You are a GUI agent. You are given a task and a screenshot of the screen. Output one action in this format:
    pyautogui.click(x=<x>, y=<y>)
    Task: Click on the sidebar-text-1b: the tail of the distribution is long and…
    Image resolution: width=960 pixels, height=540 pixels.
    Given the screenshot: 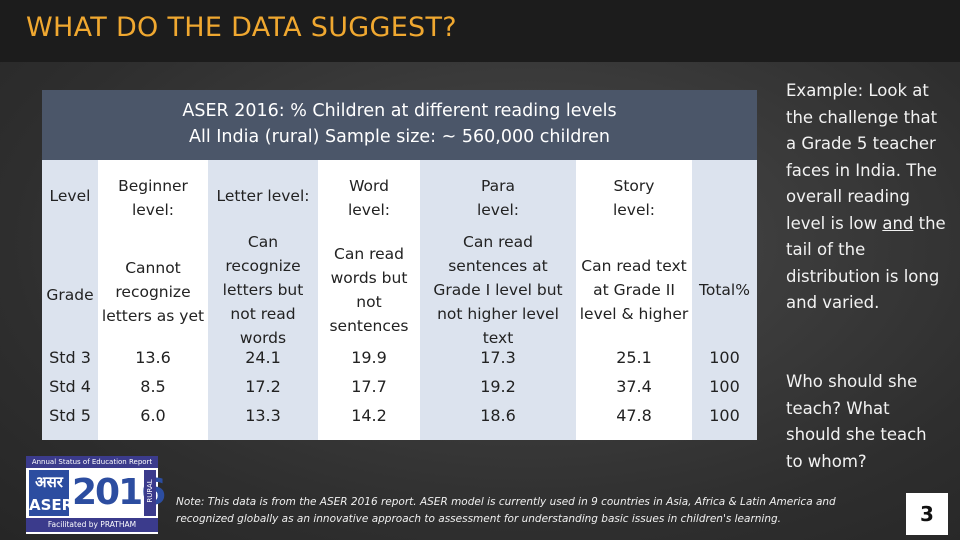 What is the action you would take?
    pyautogui.click(x=866, y=263)
    